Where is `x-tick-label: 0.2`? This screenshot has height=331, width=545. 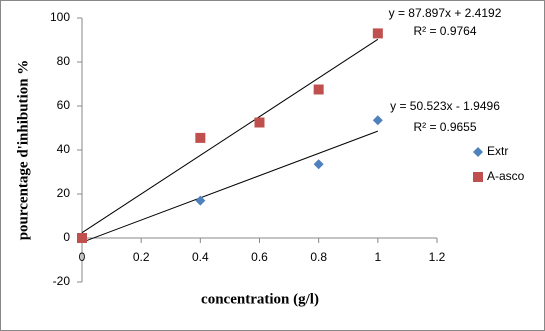
x-tick-label: 0.2 is located at coordinates (141, 257).